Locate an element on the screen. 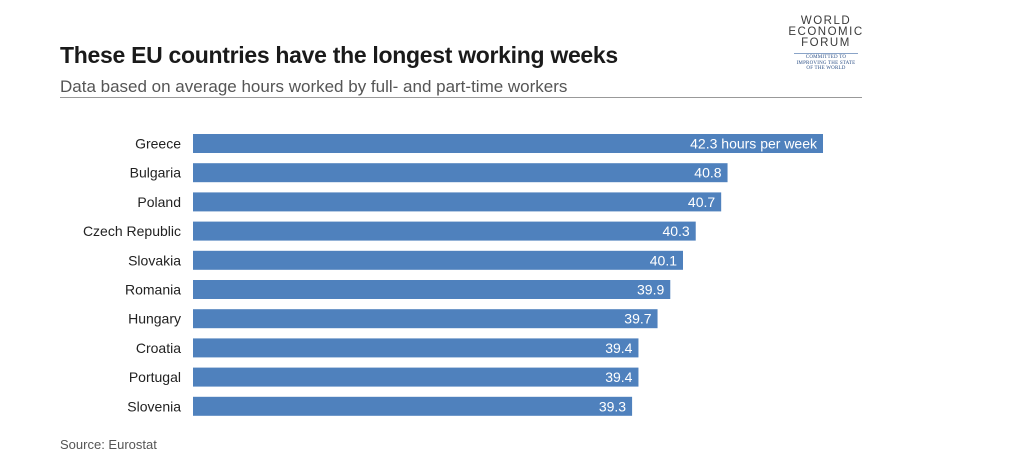 This screenshot has width=1024, height=473. value-label: 40.7 is located at coordinates (701, 202).